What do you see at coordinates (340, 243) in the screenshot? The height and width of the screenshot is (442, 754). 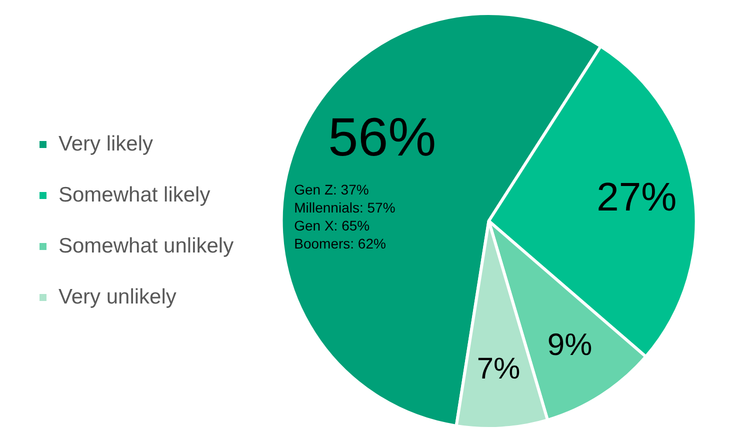 I see `text: Boomers: 62%` at bounding box center [340, 243].